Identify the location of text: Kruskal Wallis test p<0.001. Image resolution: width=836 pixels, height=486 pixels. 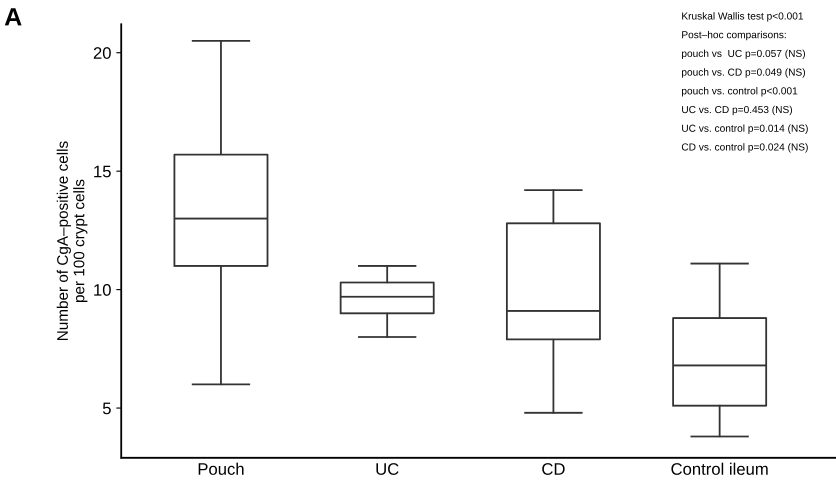
(743, 17).